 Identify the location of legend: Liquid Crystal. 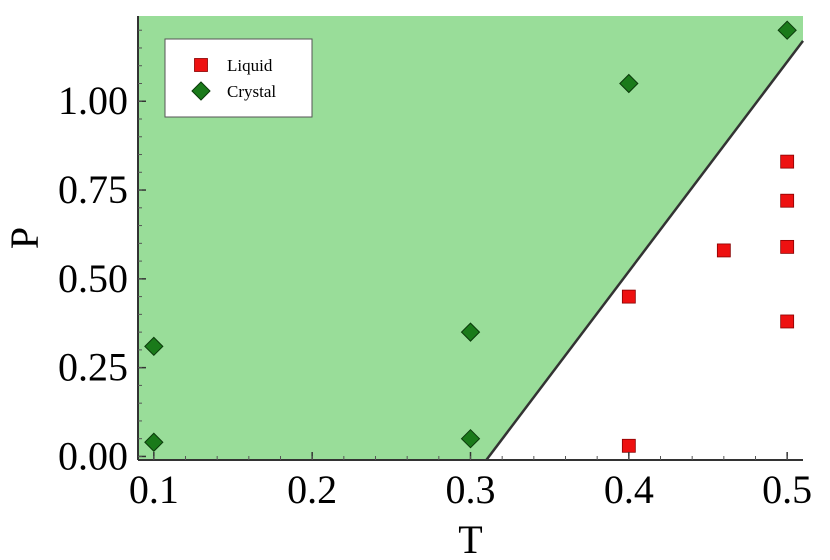
(238, 78).